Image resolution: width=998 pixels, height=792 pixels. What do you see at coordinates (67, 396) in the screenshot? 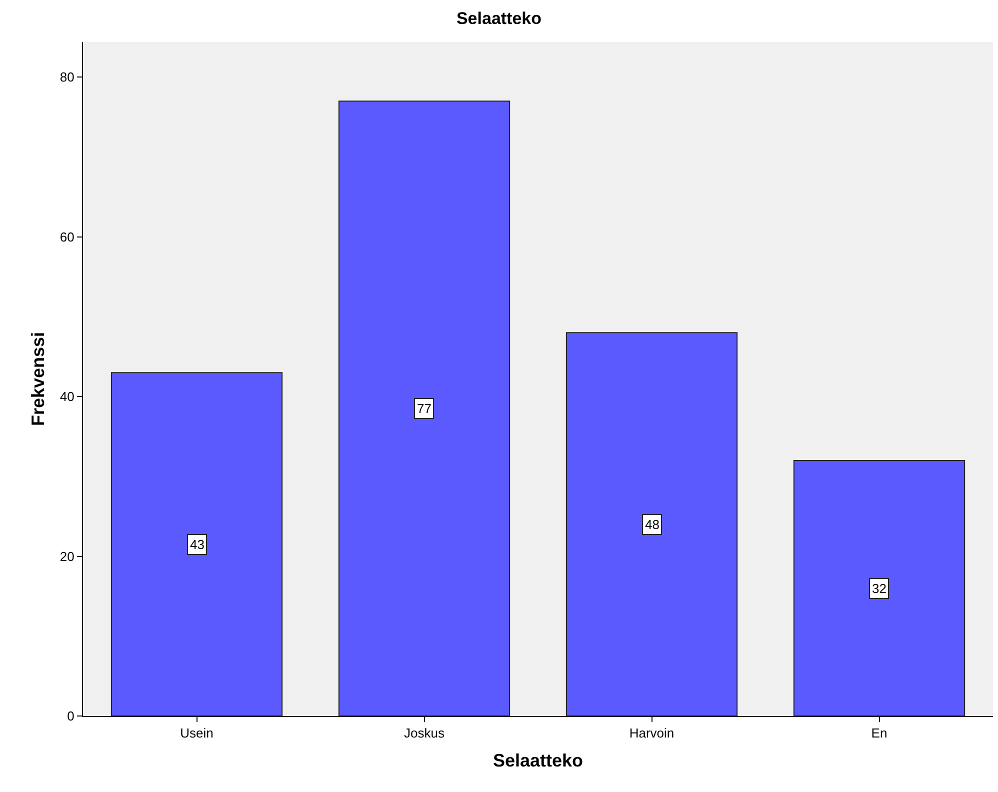
I see `y-tick-label: 40` at bounding box center [67, 396].